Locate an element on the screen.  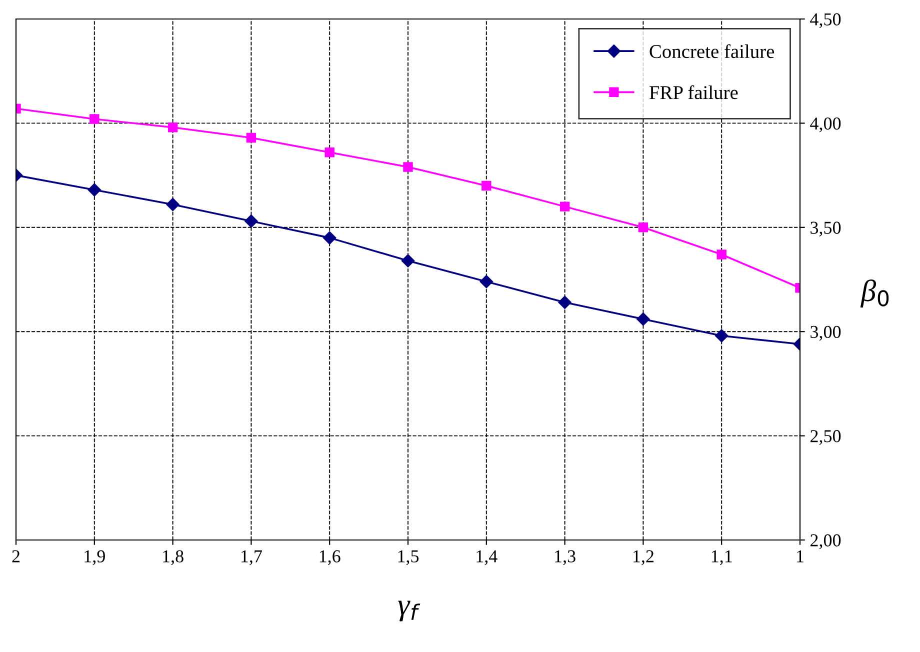
y-tick-label: 3,50 is located at coordinates (825, 229).